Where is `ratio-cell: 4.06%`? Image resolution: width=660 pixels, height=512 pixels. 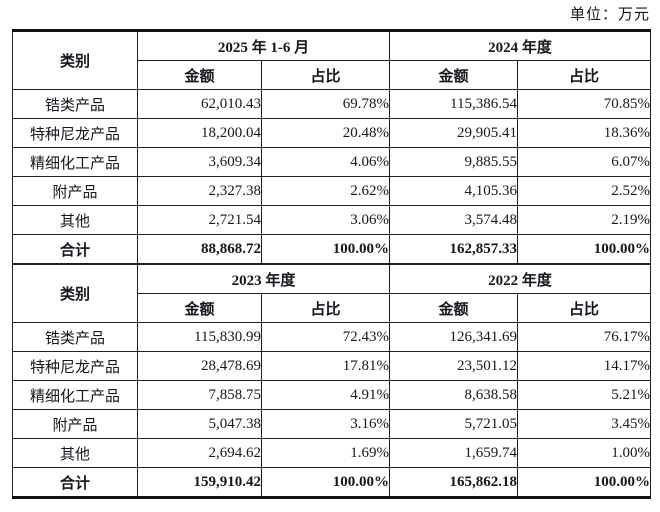 ratio-cell: 4.06% is located at coordinates (325, 162).